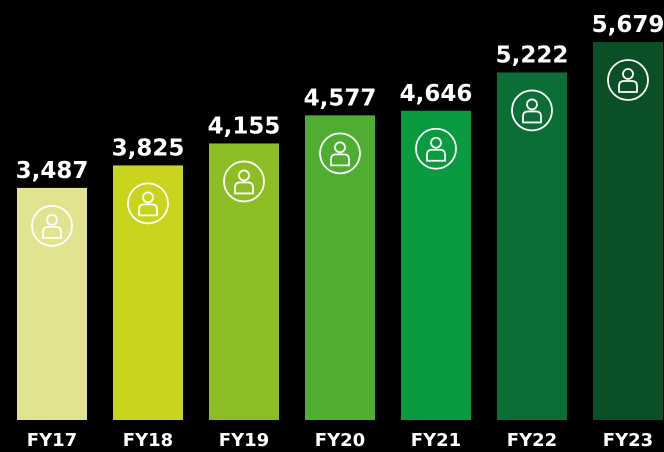  I want to click on value-label: 5,222, so click(532, 55).